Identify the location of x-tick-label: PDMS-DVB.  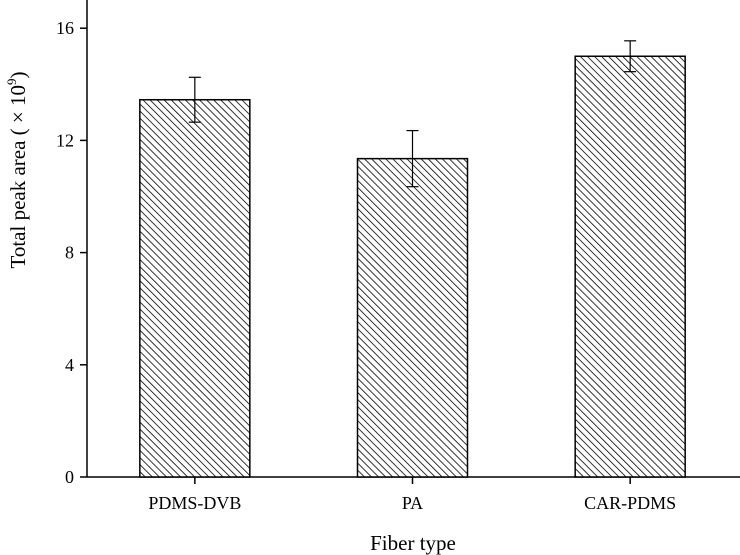
(194, 503).